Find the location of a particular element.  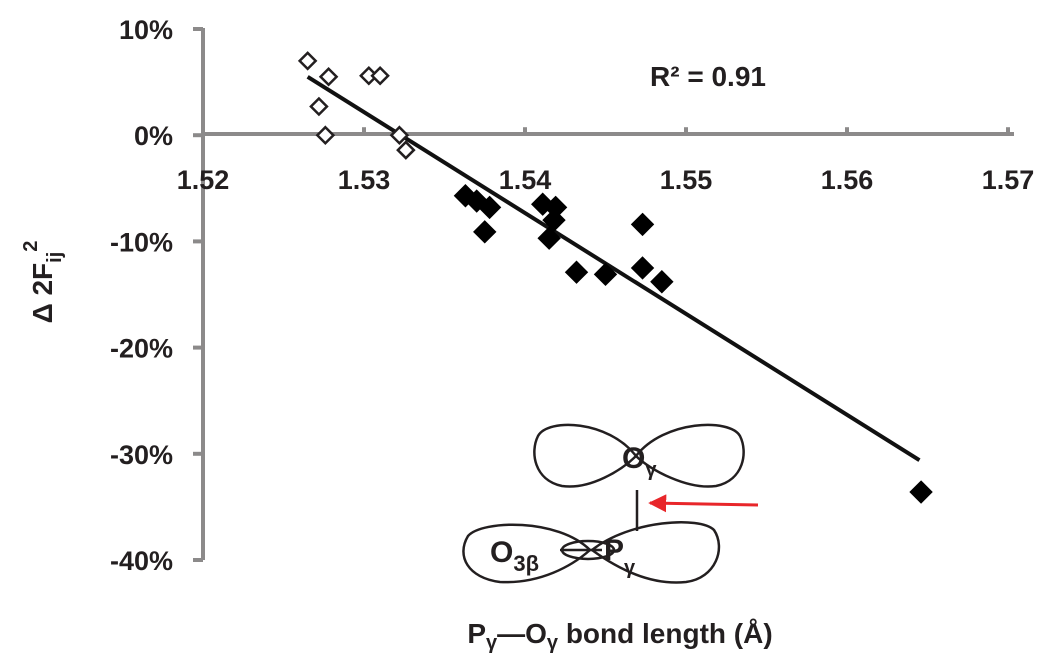

o3beta-label: O3β is located at coordinates (514, 556).